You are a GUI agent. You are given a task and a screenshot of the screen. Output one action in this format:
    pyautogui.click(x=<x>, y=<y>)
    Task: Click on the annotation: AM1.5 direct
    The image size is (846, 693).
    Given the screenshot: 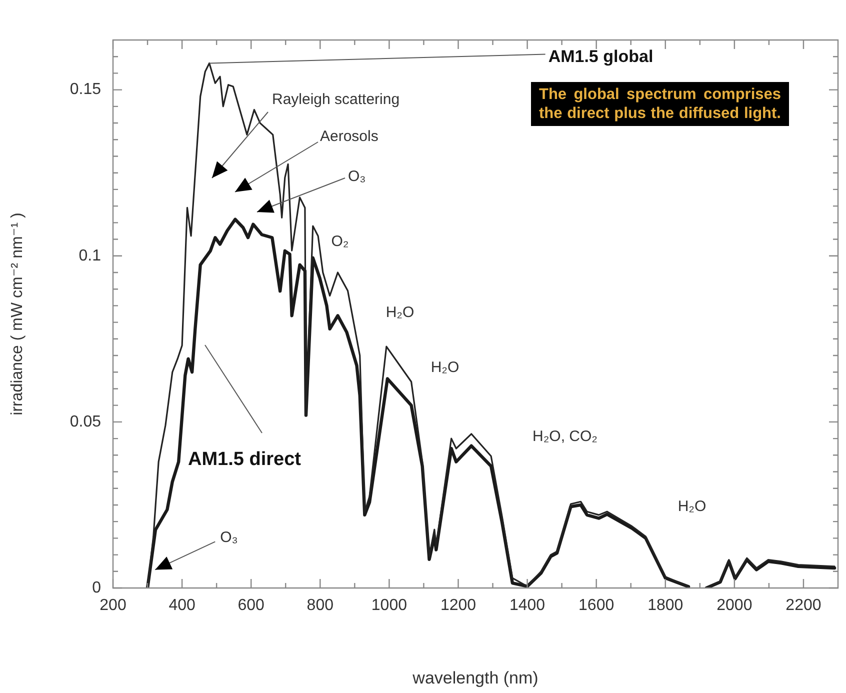 What is the action you would take?
    pyautogui.click(x=245, y=459)
    